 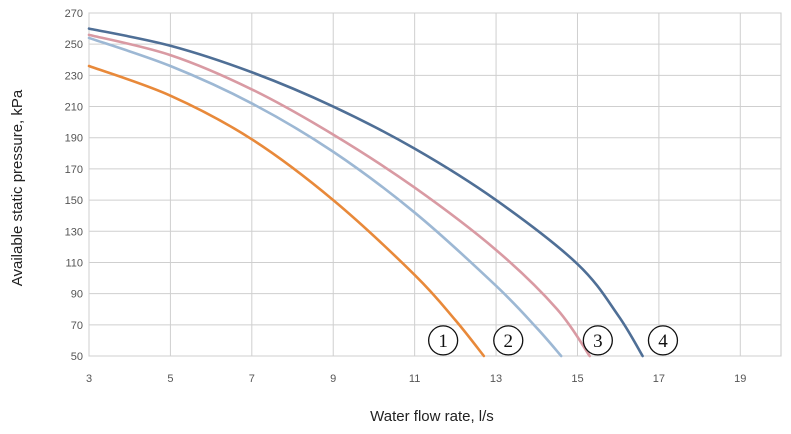 What do you see at coordinates (77, 295) in the screenshot?
I see `y-tick-label: 90` at bounding box center [77, 295].